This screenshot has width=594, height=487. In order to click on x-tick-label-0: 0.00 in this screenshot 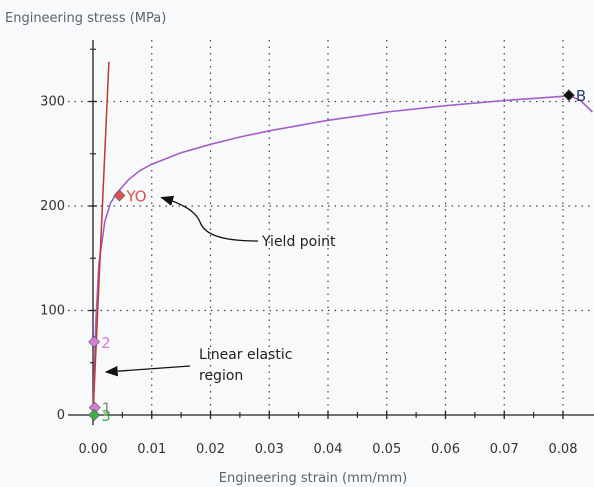, I will do `click(93, 449)`.